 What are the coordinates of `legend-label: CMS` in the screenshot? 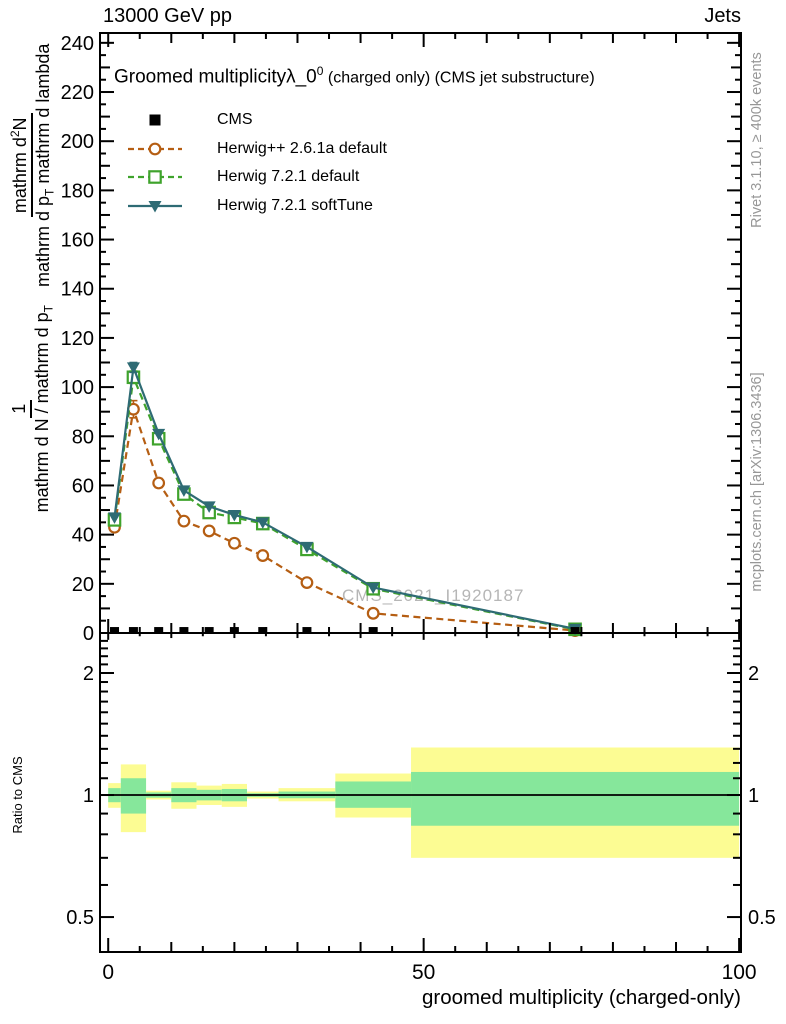 It's located at (235, 120).